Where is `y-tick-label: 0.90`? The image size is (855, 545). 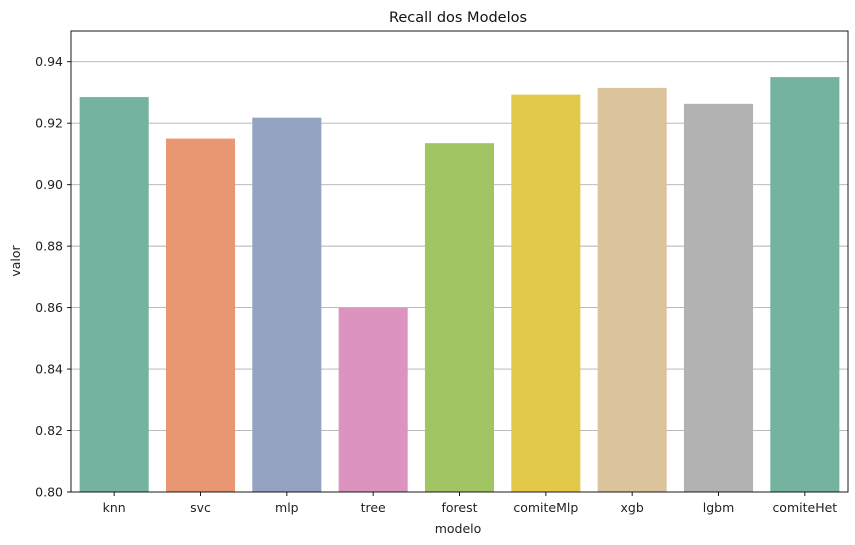 y-tick-label: 0.90 is located at coordinates (49, 184).